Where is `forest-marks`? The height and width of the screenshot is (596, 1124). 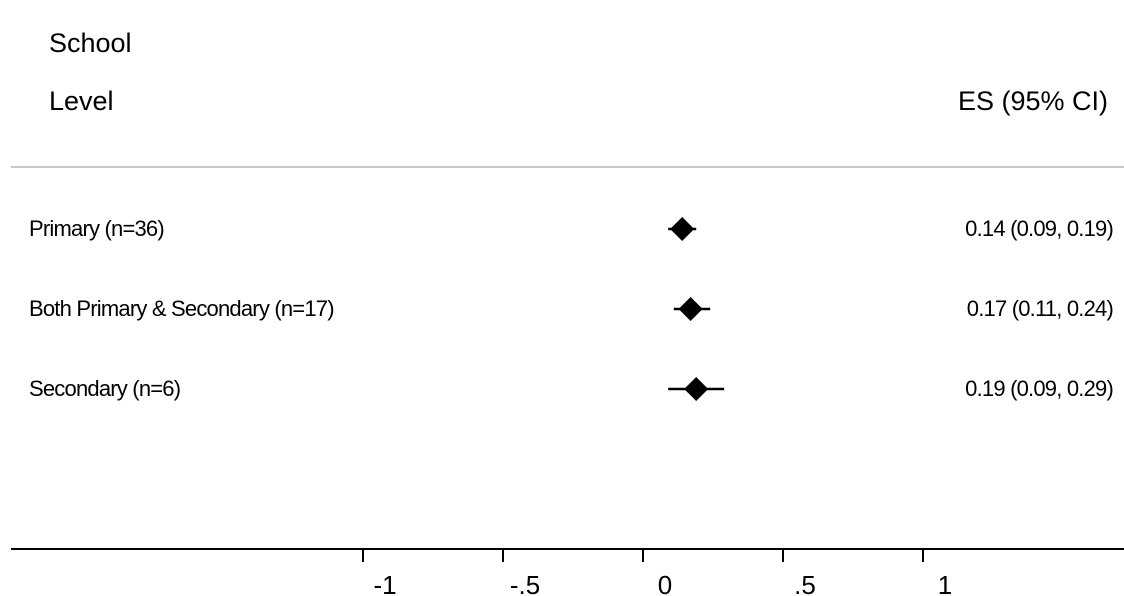 forest-marks is located at coordinates (696, 309).